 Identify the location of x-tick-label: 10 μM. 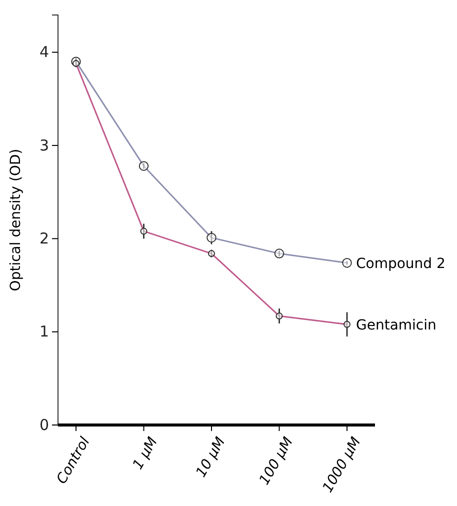
(211, 457).